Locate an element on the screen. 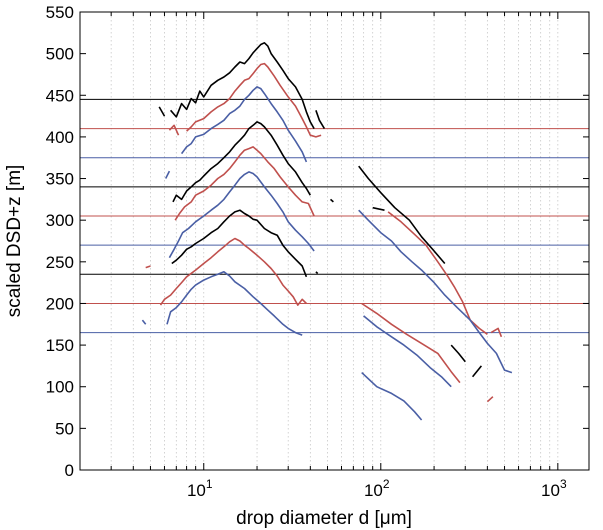 This screenshot has width=603, height=530. x-tick-label: 10² is located at coordinates (377, 488).